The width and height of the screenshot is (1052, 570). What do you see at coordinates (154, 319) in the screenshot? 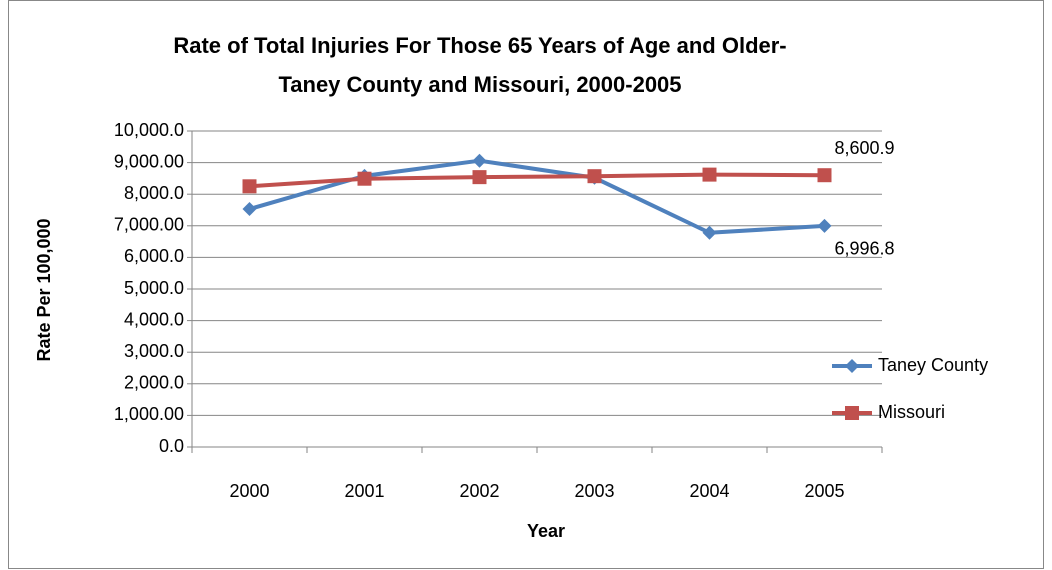
I see `y-tick-label: 4,000.0` at bounding box center [154, 319].